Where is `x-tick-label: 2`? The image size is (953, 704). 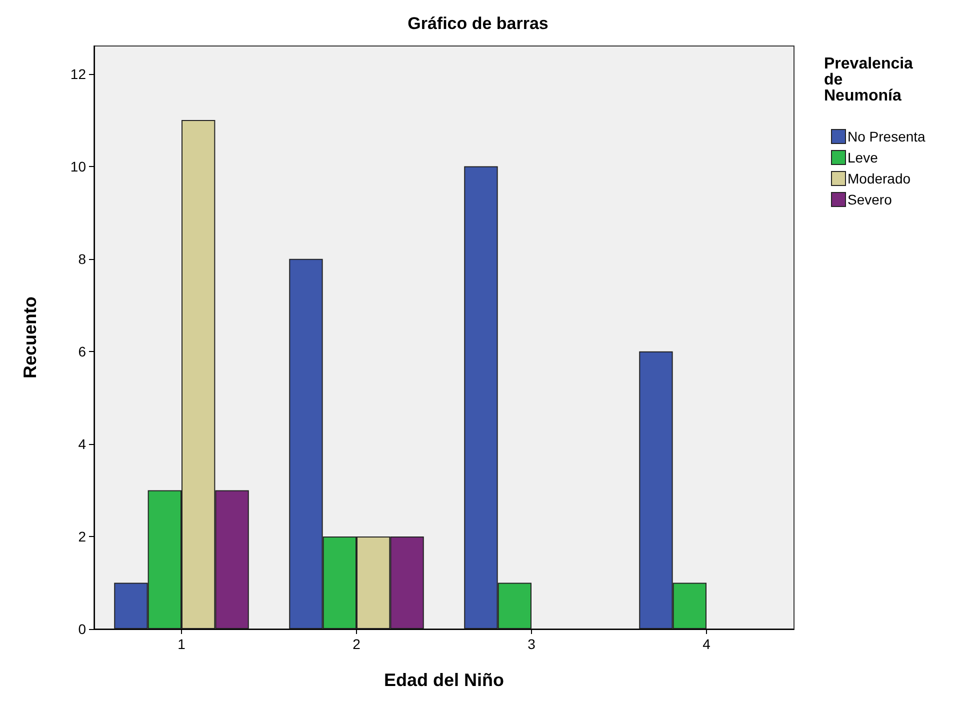 x-tick-label: 2 is located at coordinates (356, 644).